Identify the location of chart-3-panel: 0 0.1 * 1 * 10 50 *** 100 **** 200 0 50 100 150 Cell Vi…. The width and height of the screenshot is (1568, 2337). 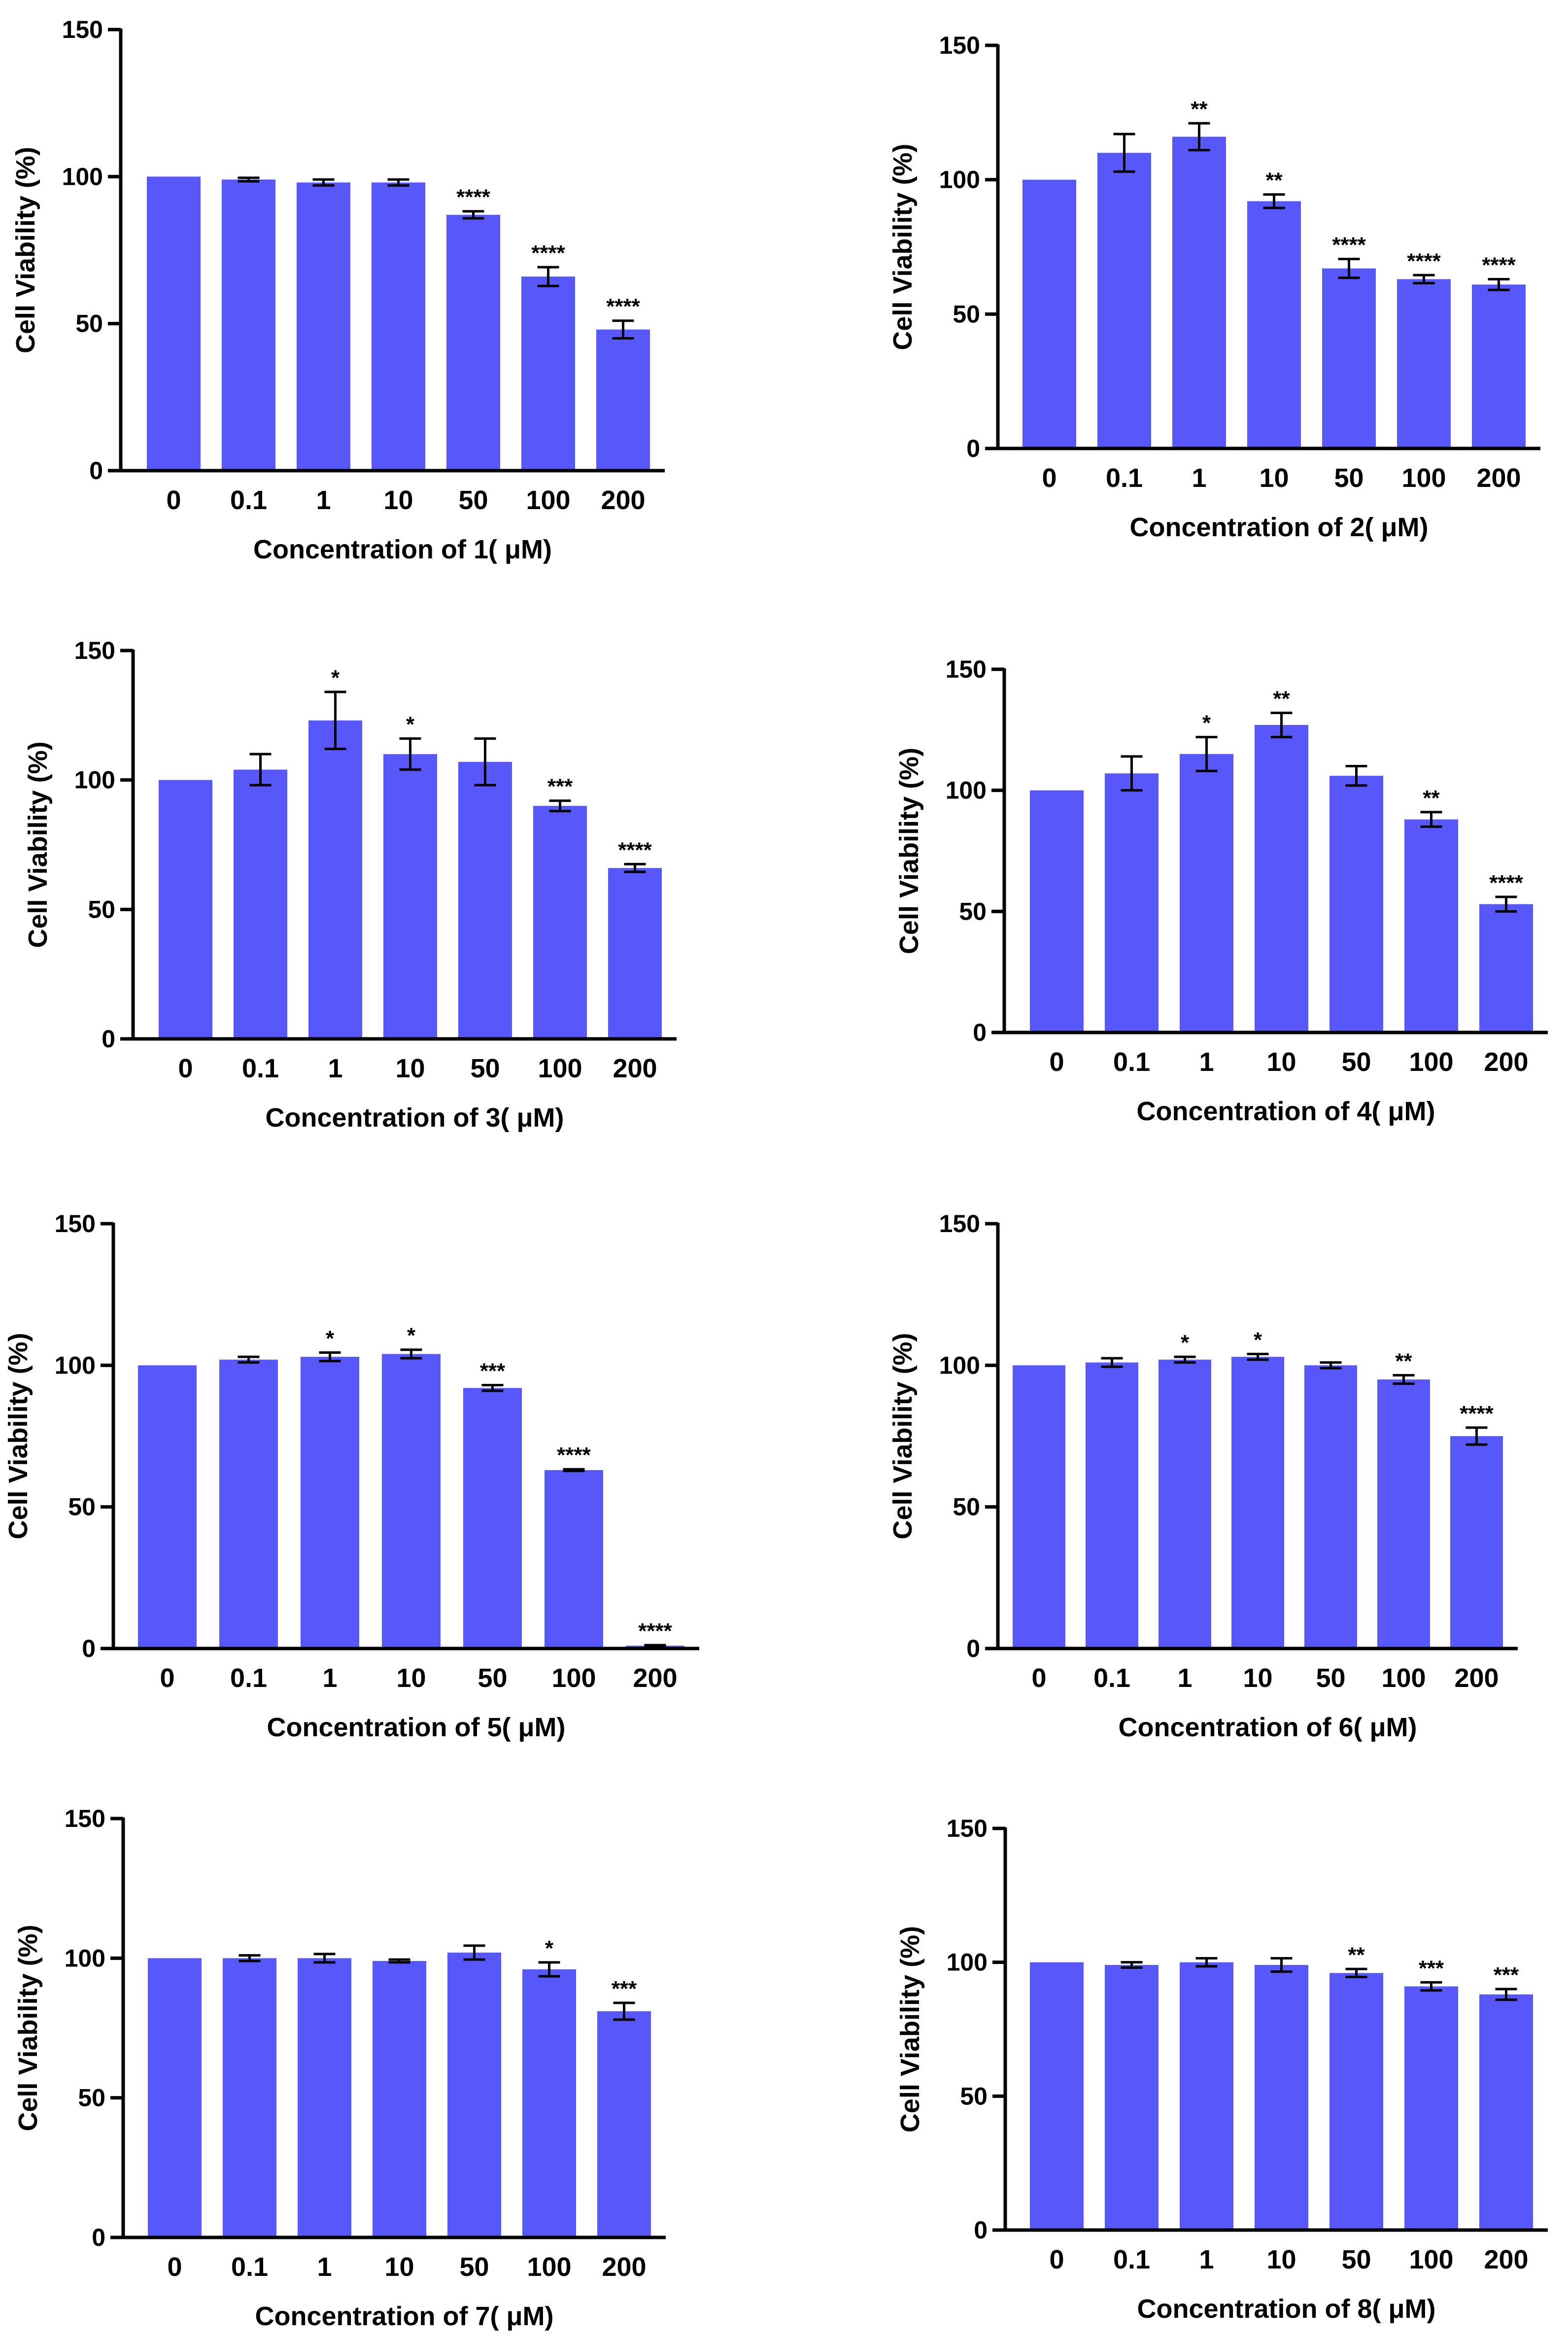
(350, 885).